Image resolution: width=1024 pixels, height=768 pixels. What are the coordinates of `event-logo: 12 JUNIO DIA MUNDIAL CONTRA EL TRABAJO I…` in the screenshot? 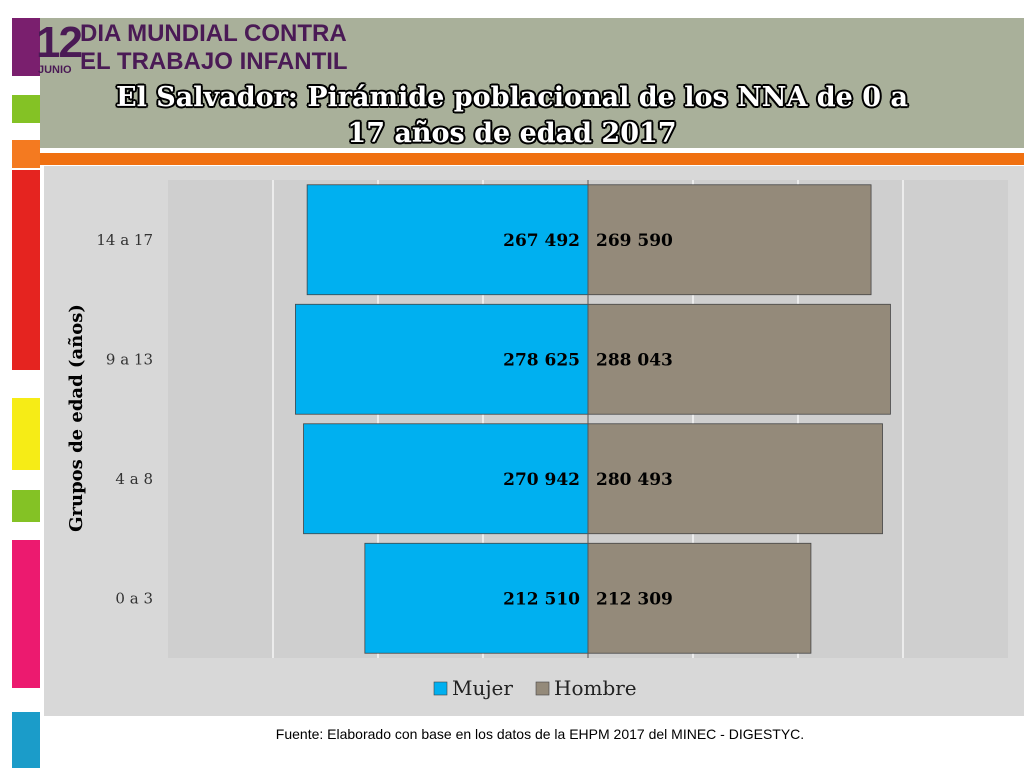 It's located at (192, 47).